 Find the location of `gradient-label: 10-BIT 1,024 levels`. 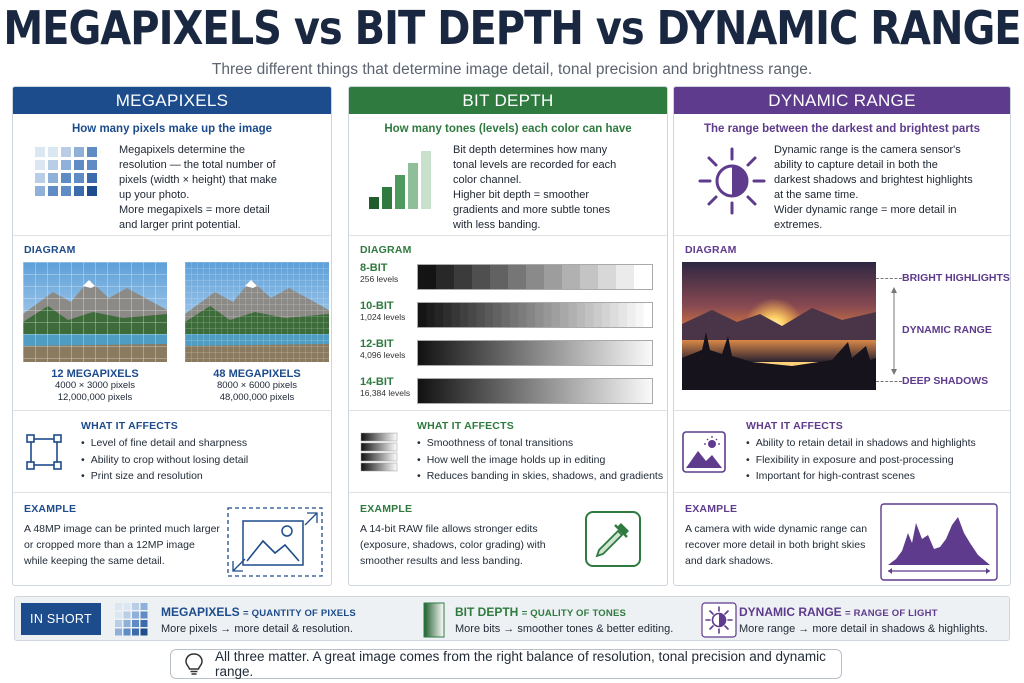

gradient-label: 10-BIT 1,024 levels is located at coordinates (382, 311).